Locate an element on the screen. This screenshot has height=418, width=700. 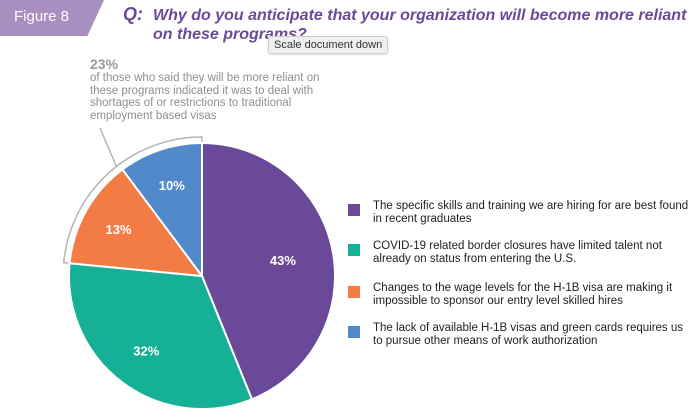
slice-label: 43% is located at coordinates (283, 260).